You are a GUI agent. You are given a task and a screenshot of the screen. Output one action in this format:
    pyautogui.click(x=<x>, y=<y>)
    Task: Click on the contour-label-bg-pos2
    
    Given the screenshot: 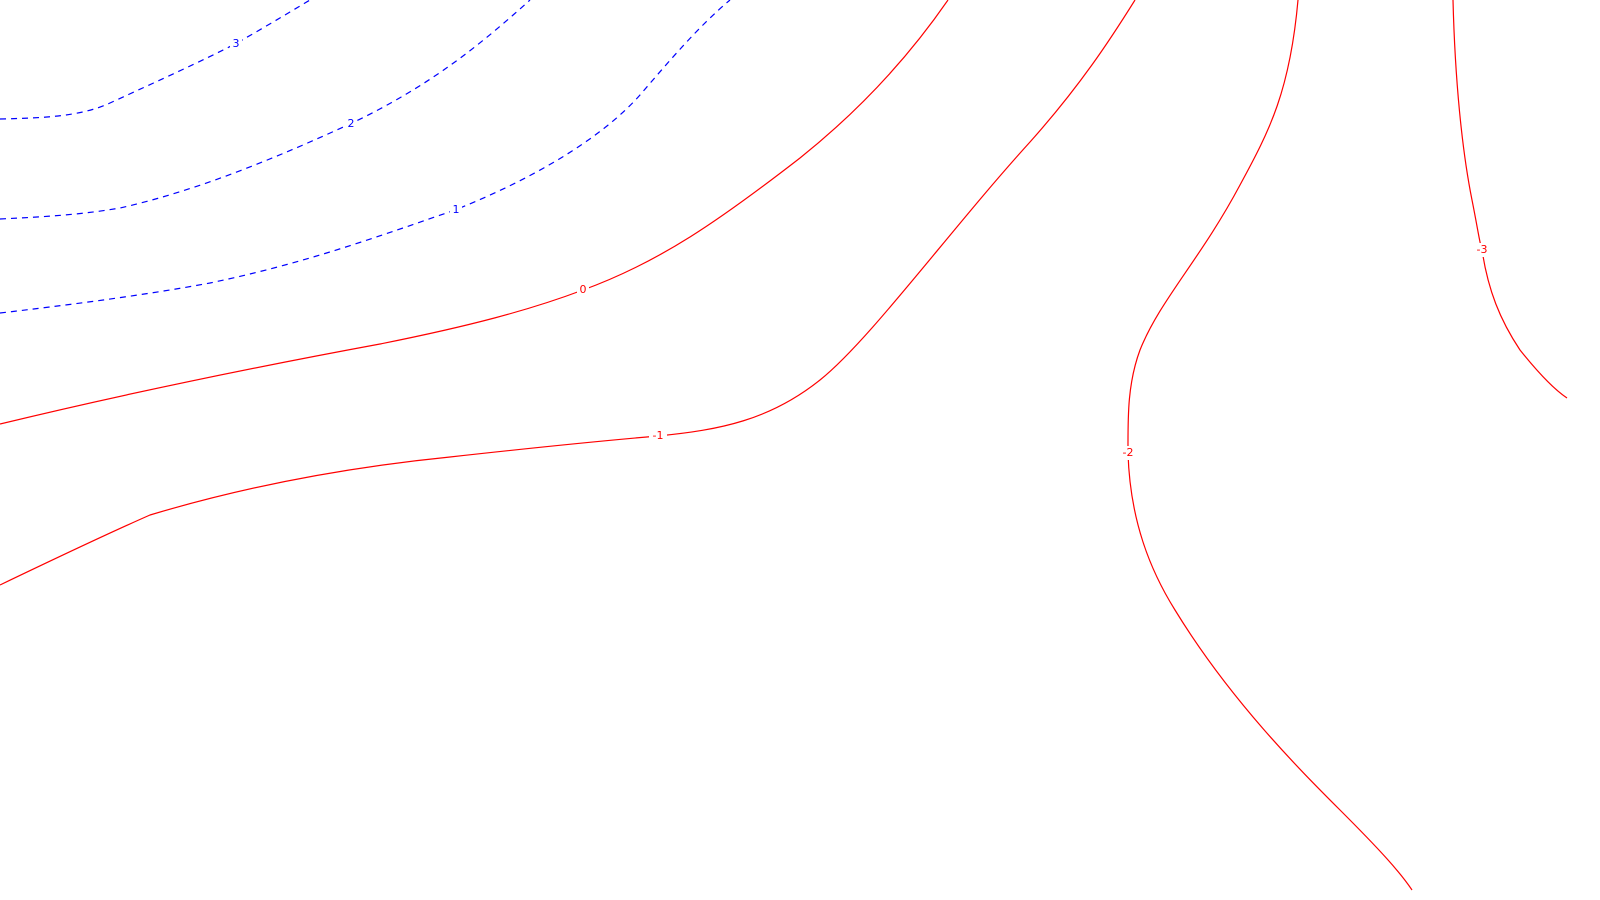 What is the action you would take?
    pyautogui.click(x=351, y=124)
    